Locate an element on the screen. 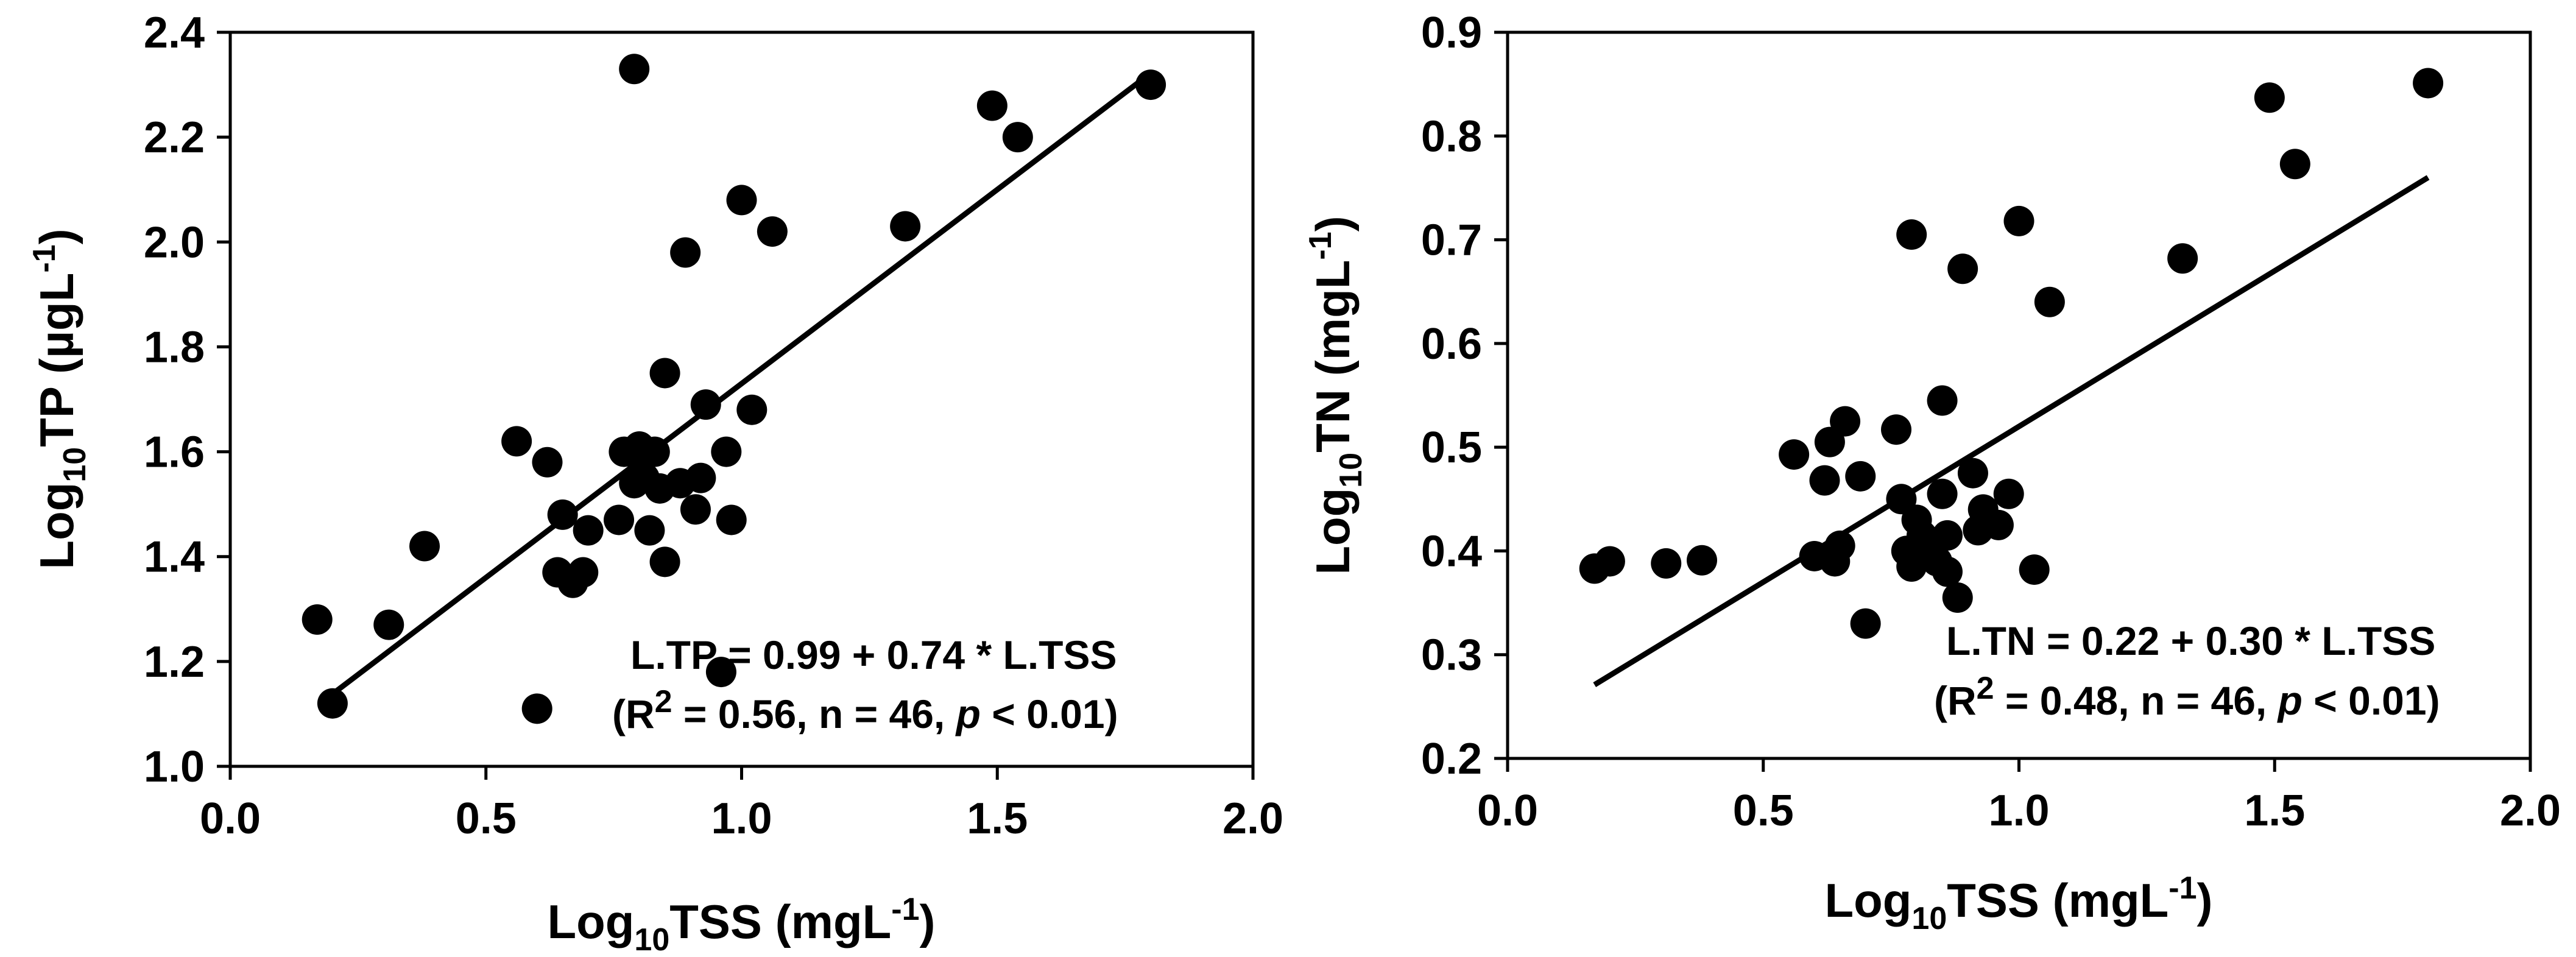 The width and height of the screenshot is (2576, 957). y-tick-label: 1.4 is located at coordinates (174, 557).